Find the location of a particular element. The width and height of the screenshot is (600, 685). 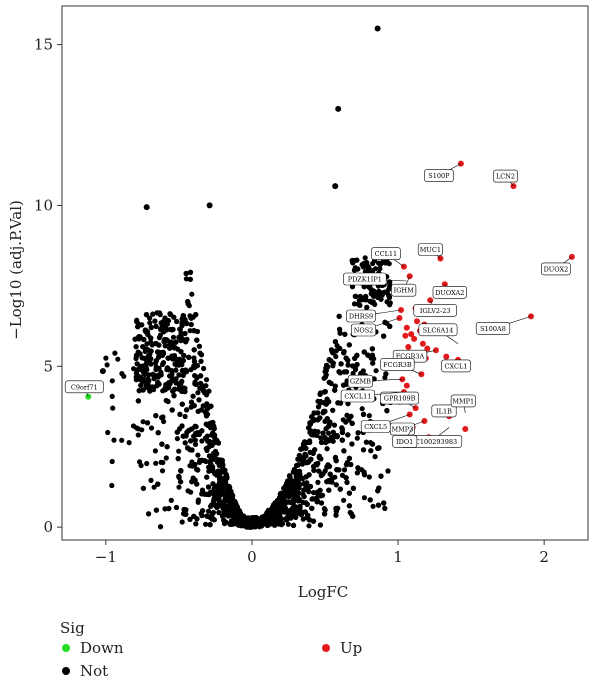

gene-label: DUOX2 is located at coordinates (557, 266).